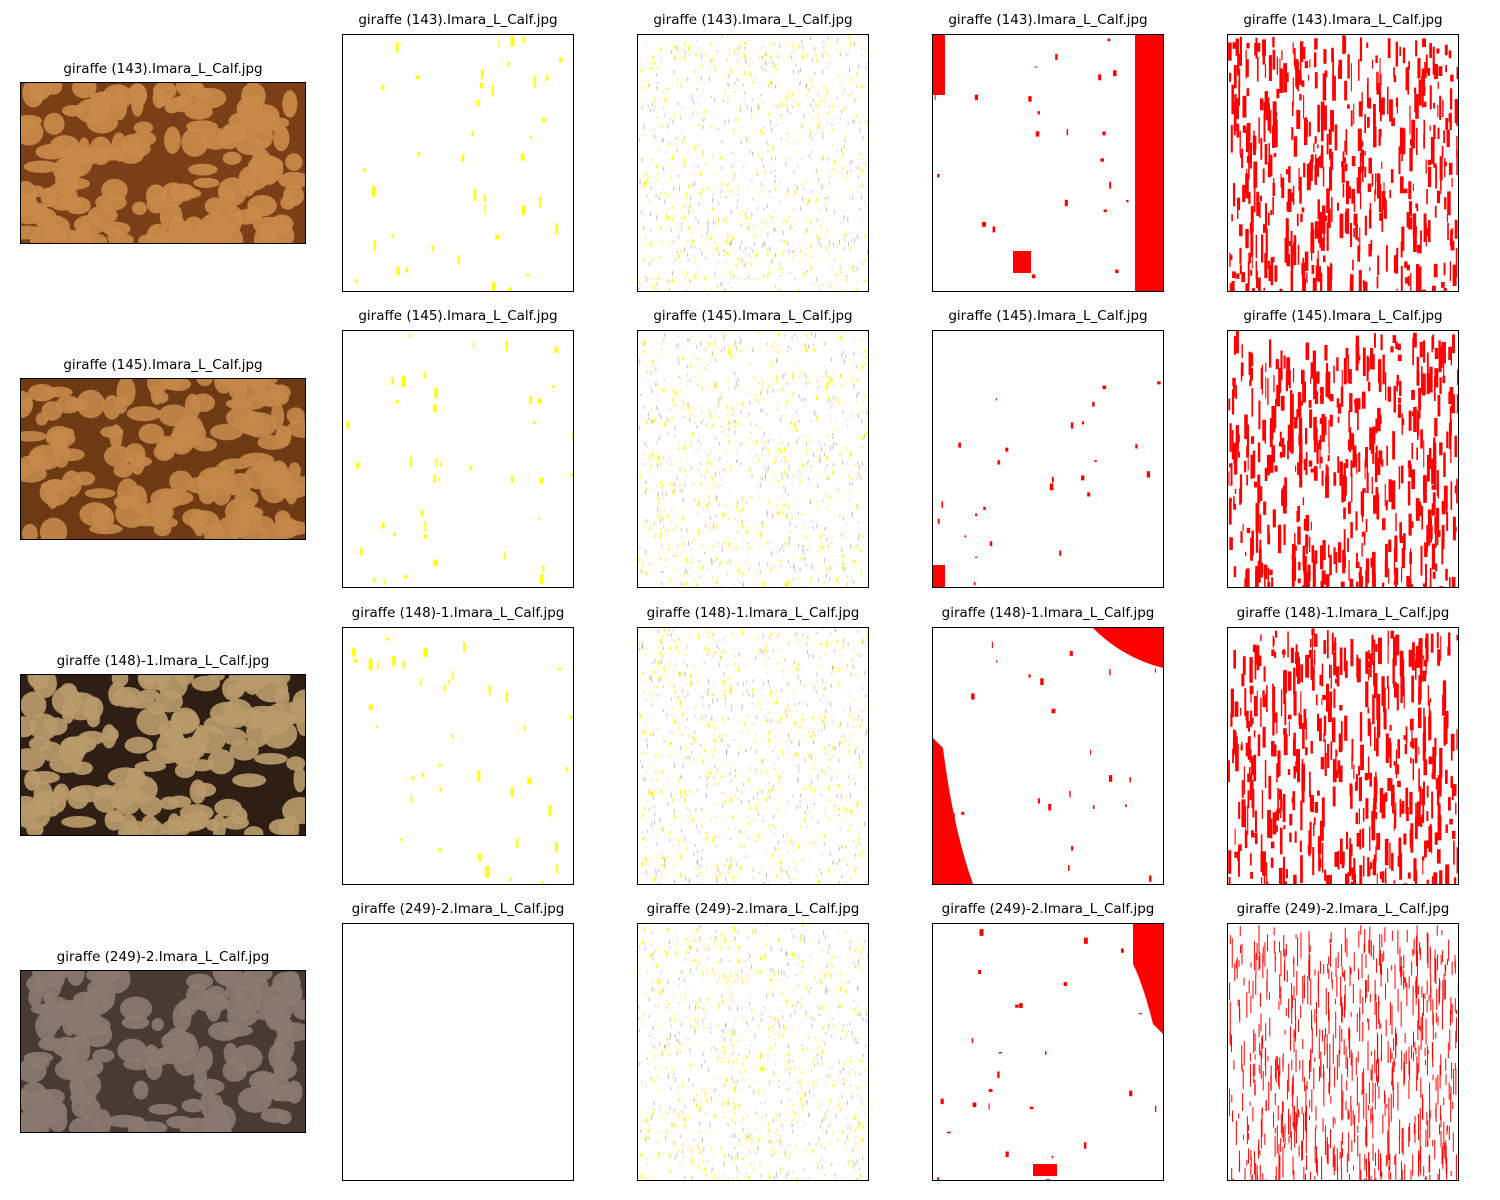 This screenshot has height=1200, width=1500. Describe the element at coordinates (163, 957) in the screenshot. I see `photo-title: giraffe (249)-2.Imara_L_Calf.jpg` at that location.